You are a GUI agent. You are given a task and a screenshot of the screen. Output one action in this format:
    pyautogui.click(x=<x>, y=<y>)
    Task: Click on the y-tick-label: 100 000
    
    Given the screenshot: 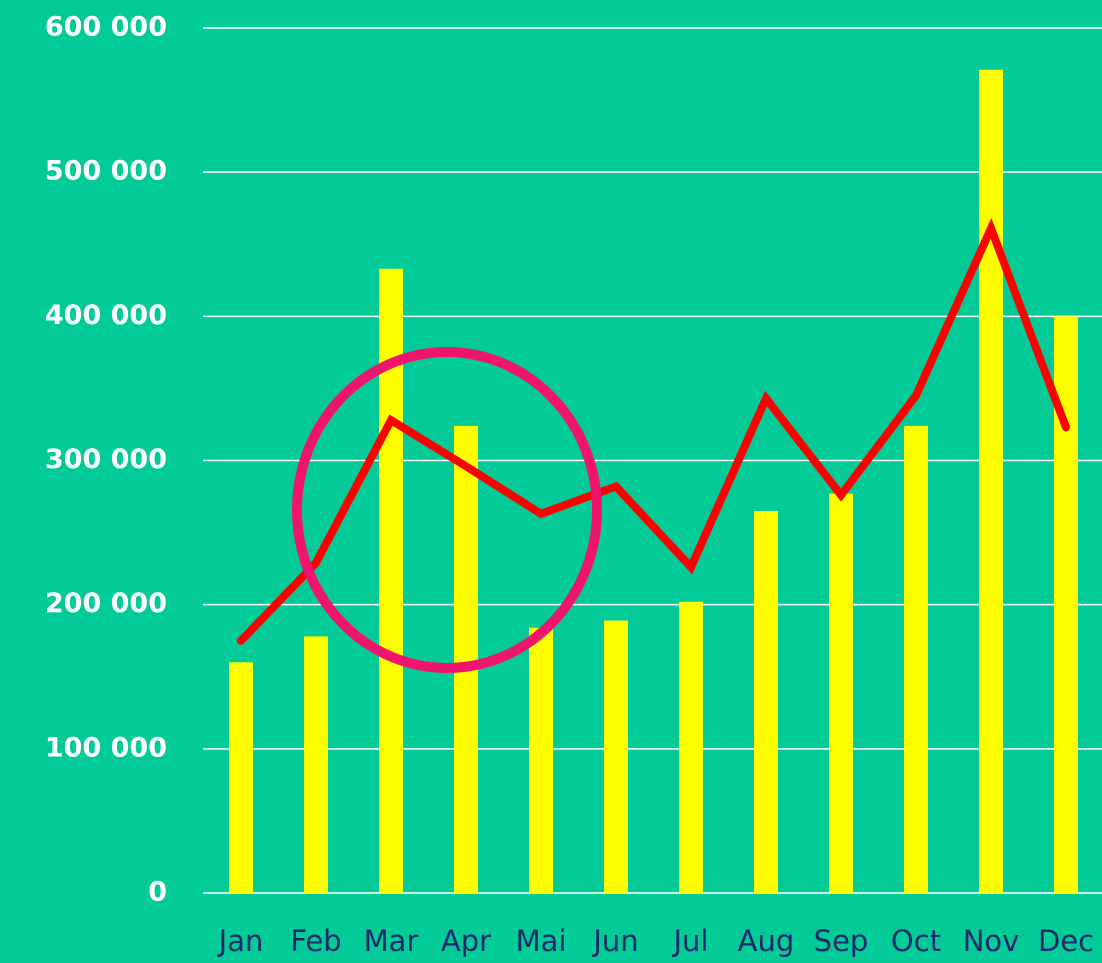 What is the action you would take?
    pyautogui.click(x=106, y=747)
    